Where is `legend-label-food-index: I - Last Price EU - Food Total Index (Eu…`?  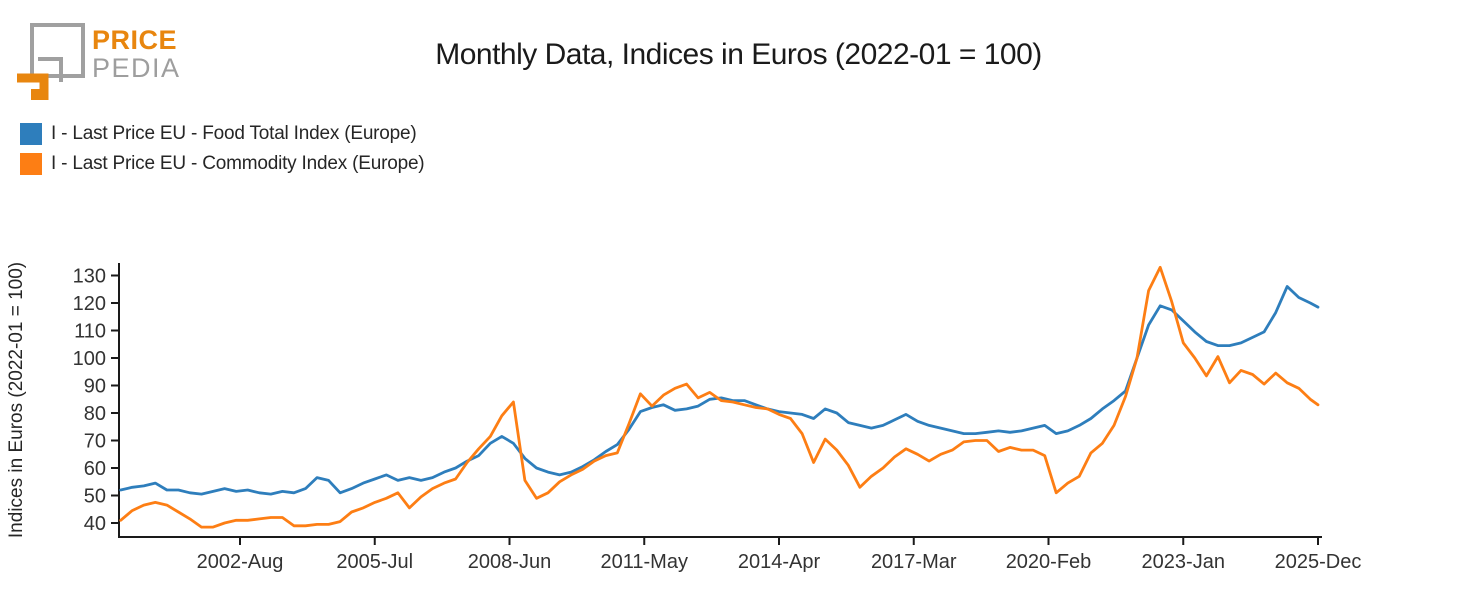 legend-label-food-index: I - Last Price EU - Food Total Index (Eu… is located at coordinates (234, 133).